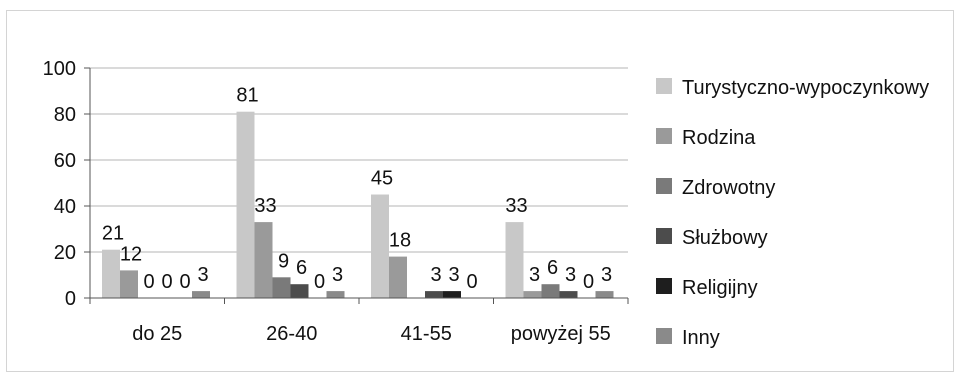 This screenshot has width=959, height=376. I want to click on y-tick-label: 80, so click(65, 115).